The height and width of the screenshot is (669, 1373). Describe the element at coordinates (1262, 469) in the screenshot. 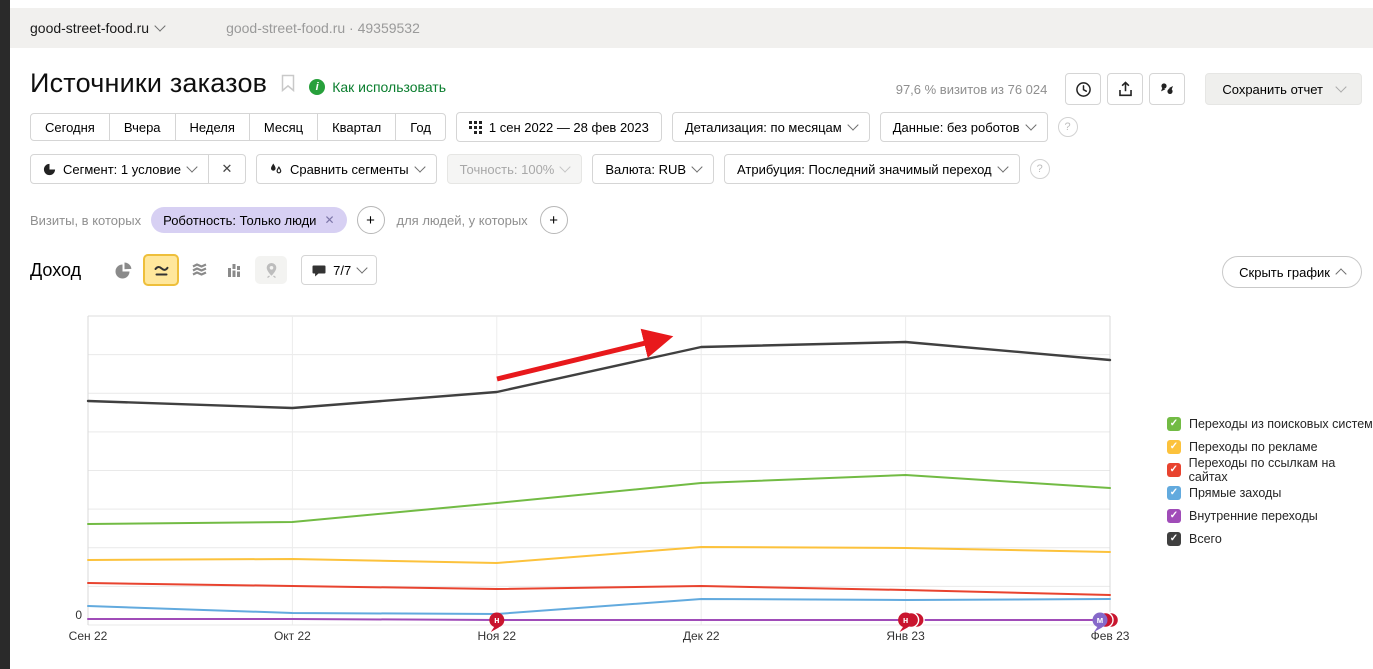

I see `legend-label: Переходы по ссылкам на сайтах` at that location.